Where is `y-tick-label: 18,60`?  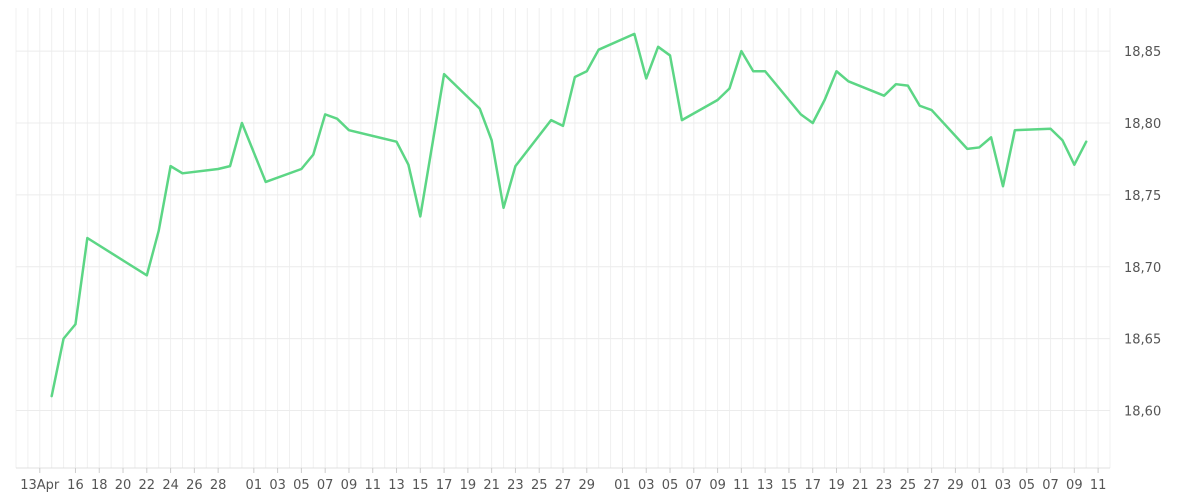
y-tick-label: 18,60 is located at coordinates (1142, 412).